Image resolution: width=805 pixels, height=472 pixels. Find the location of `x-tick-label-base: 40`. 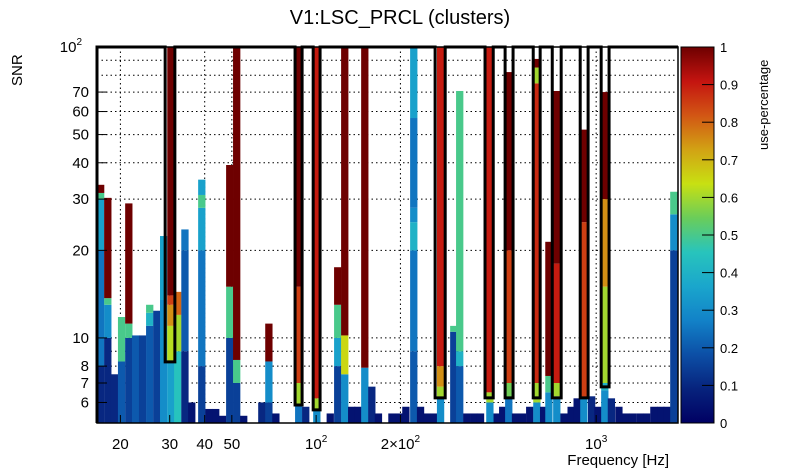

x-tick-label-base: 40 is located at coordinates (204, 444).